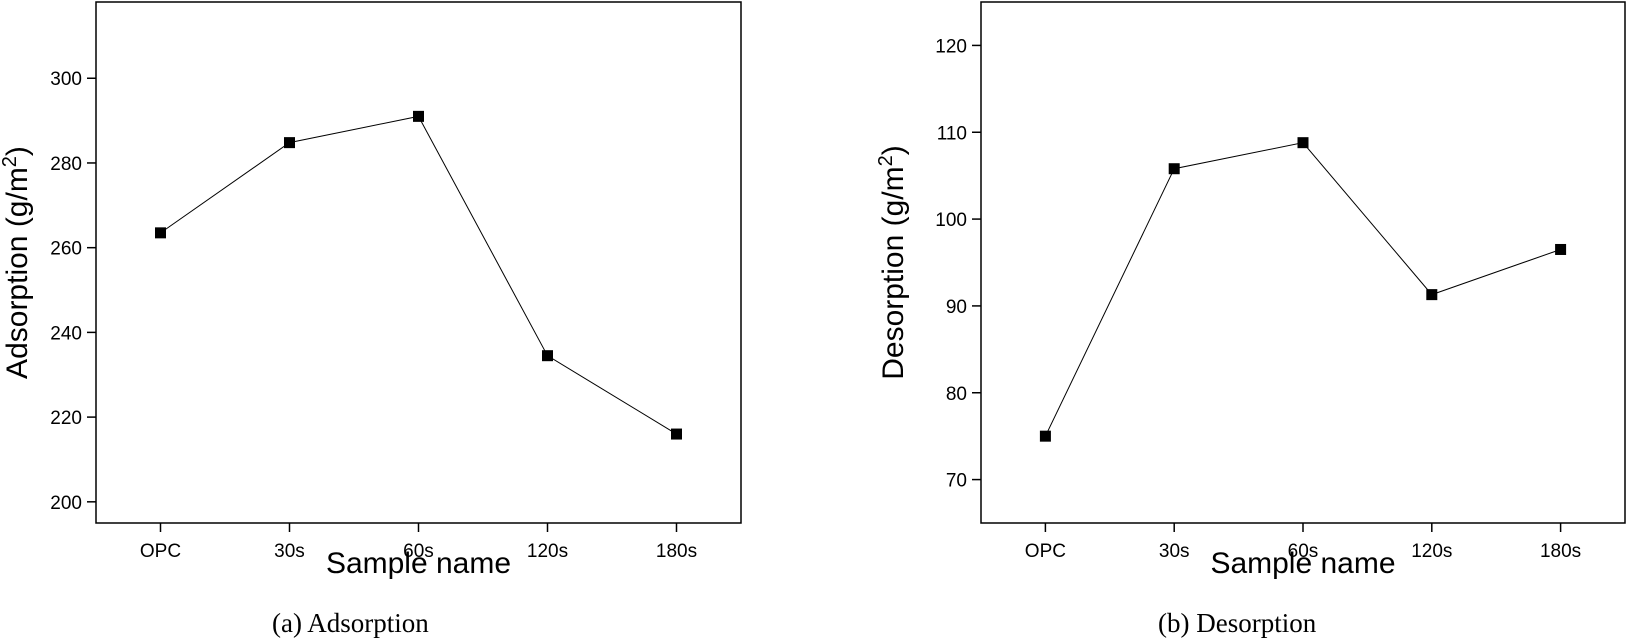  Describe the element at coordinates (952, 133) in the screenshot. I see `desorption-y-tick-label: 110` at that location.